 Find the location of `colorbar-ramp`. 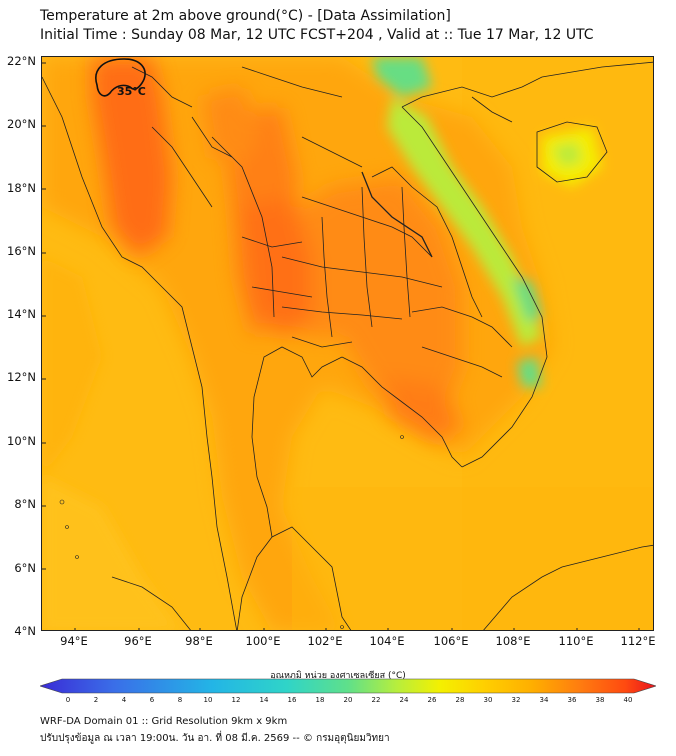

colorbar-ramp is located at coordinates (348, 686).